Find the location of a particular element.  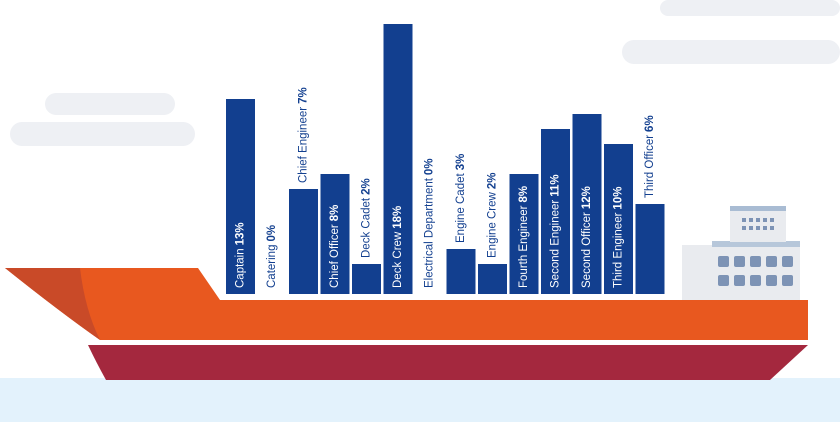

value-label: 10% is located at coordinates (619, 198).